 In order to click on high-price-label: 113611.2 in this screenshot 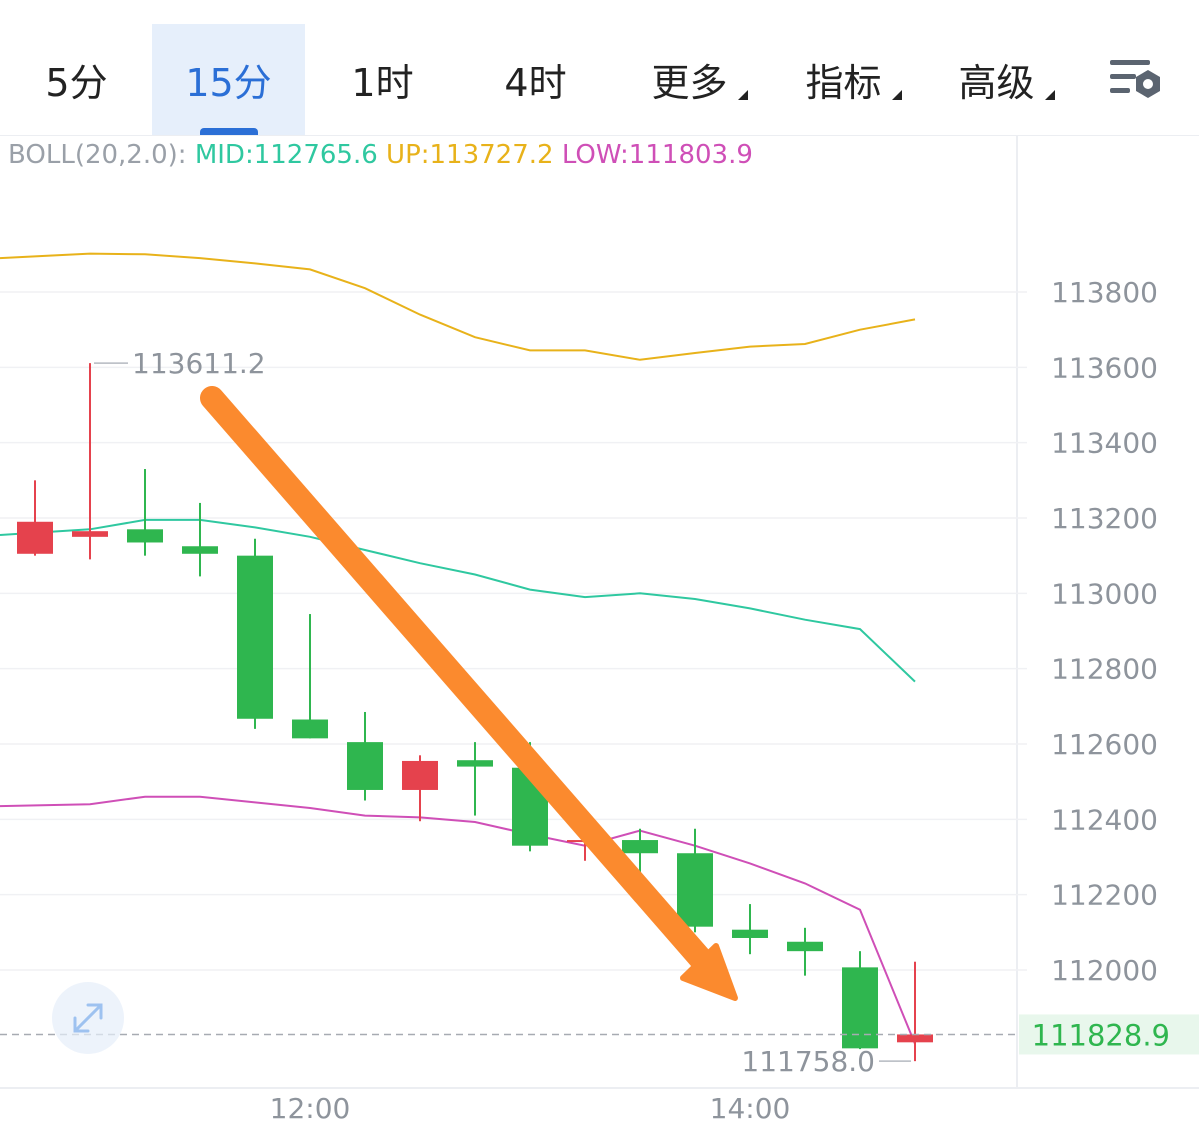, I will do `click(199, 363)`.